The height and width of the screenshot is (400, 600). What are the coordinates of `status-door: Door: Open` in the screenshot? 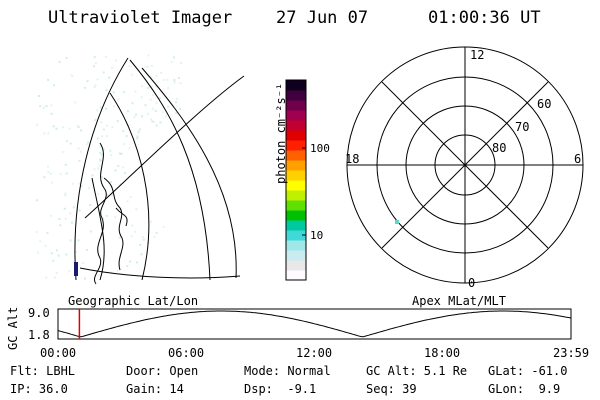 It's located at (162, 371).